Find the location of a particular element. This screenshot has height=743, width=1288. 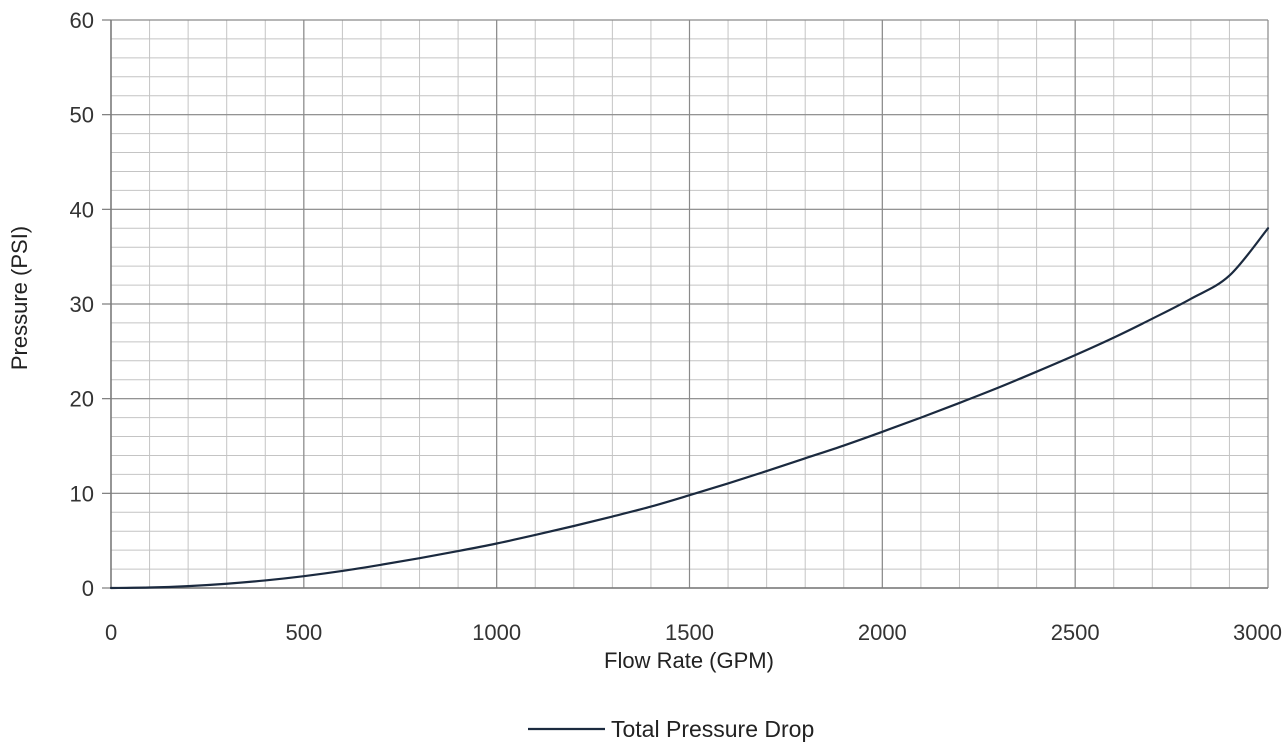

y-tick-labels: 0 10 20 30 40 50 60 is located at coordinates (82, 304).